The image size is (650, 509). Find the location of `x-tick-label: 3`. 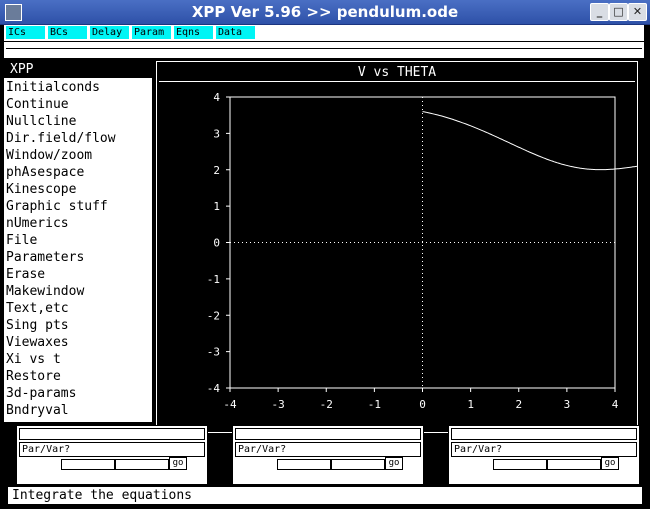

x-tick-label: 3 is located at coordinates (567, 404).